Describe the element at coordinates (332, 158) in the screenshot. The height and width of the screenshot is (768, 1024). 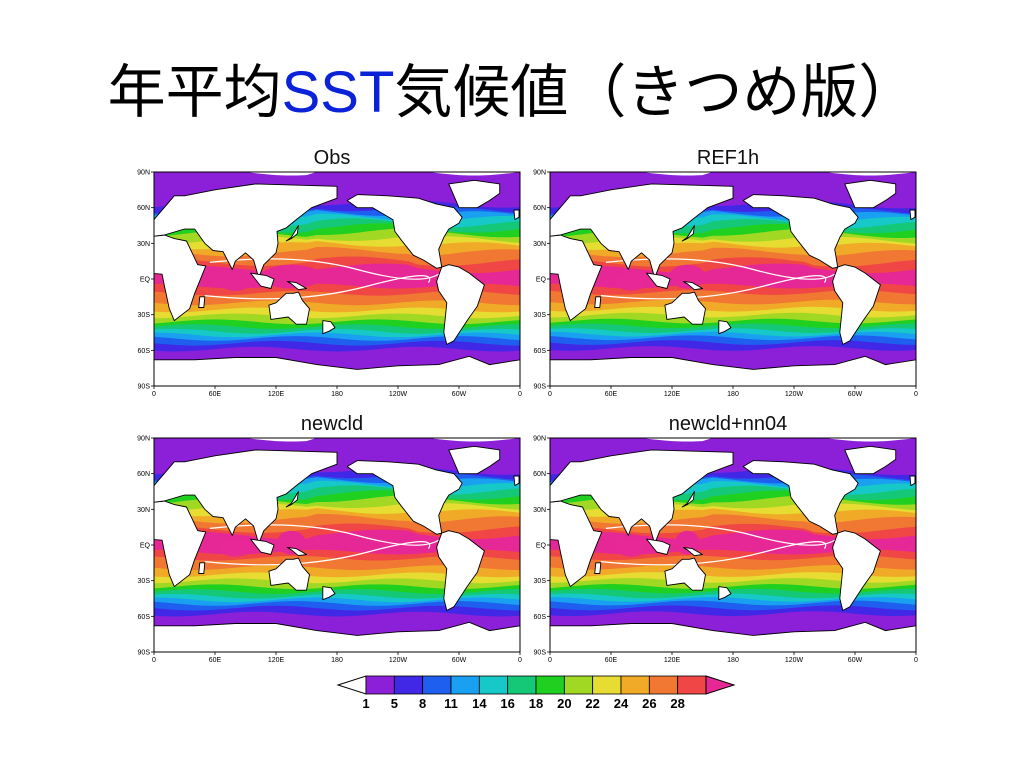
I see `panel-title: Obs` at that location.